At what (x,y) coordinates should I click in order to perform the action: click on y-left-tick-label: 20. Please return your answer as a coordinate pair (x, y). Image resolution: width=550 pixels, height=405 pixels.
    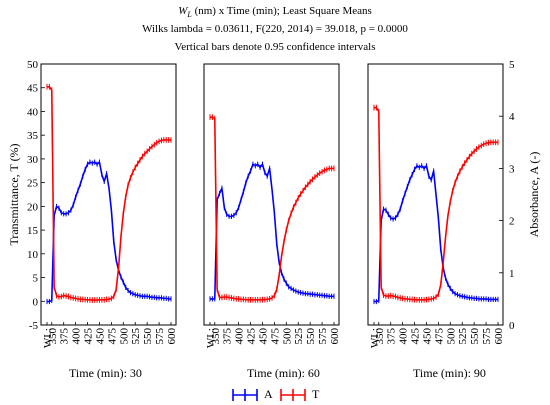
    Looking at the image, I should click on (33, 207).